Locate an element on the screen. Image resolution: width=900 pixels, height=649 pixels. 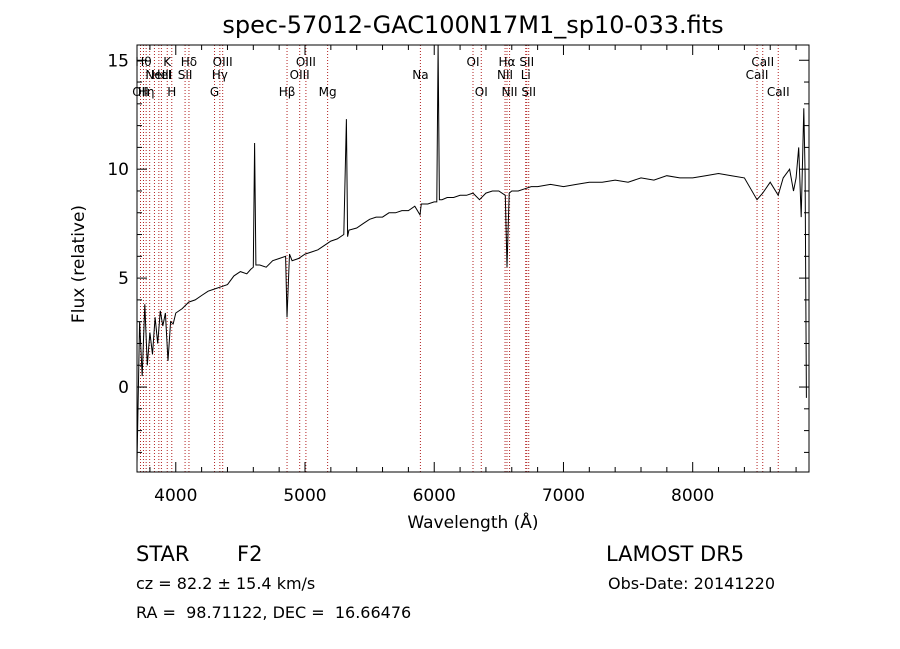
line-marker-label: Hδ is located at coordinates (189, 62).